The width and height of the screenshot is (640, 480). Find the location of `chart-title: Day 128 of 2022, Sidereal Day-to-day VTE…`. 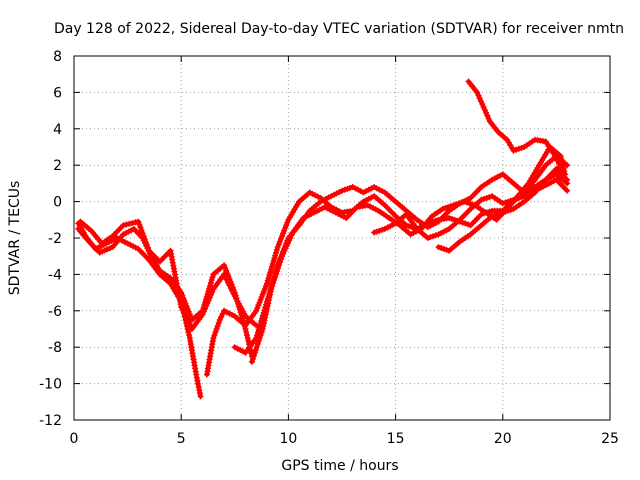

chart-title: Day 128 of 2022, Sidereal Day-to-day VTE… is located at coordinates (339, 29).